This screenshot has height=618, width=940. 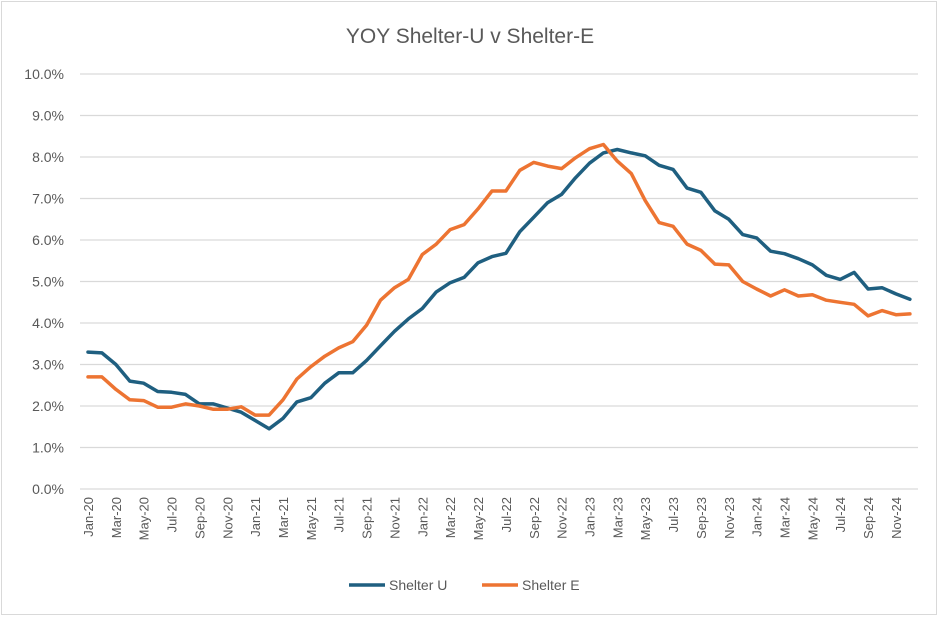 What do you see at coordinates (645, 518) in the screenshot?
I see `x-tick-label: May-23` at bounding box center [645, 518].